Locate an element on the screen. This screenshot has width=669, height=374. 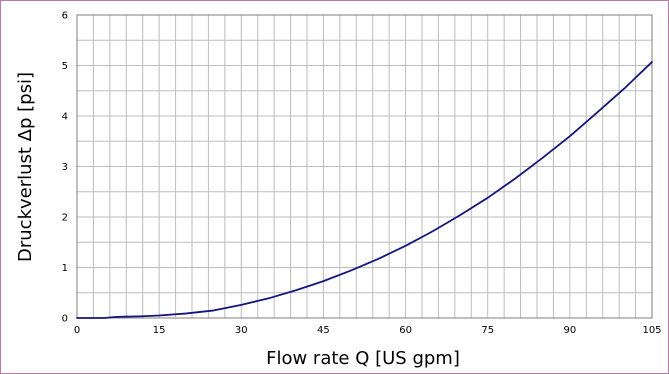
x-tick-label: 15 is located at coordinates (159, 330).